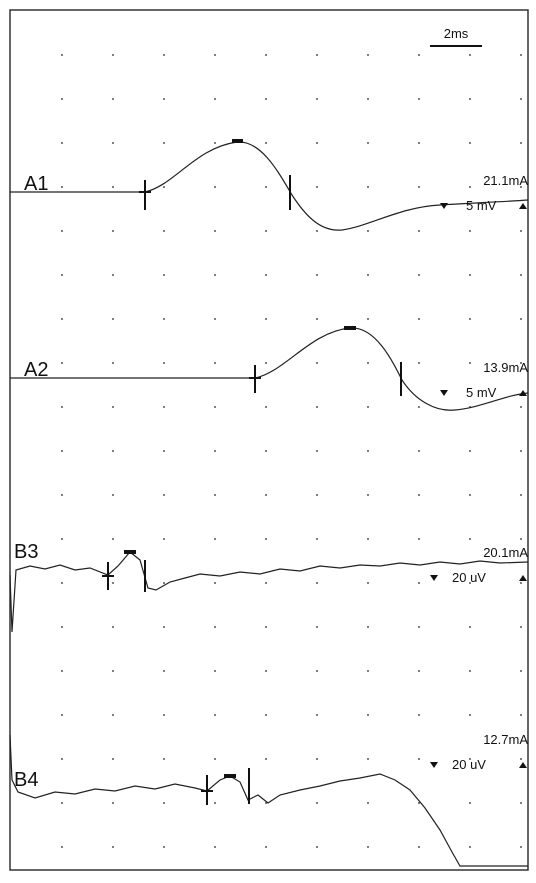 This screenshot has height=883, width=536. What do you see at coordinates (505, 552) in the screenshot?
I see `stimulus: 20.1mA` at bounding box center [505, 552].